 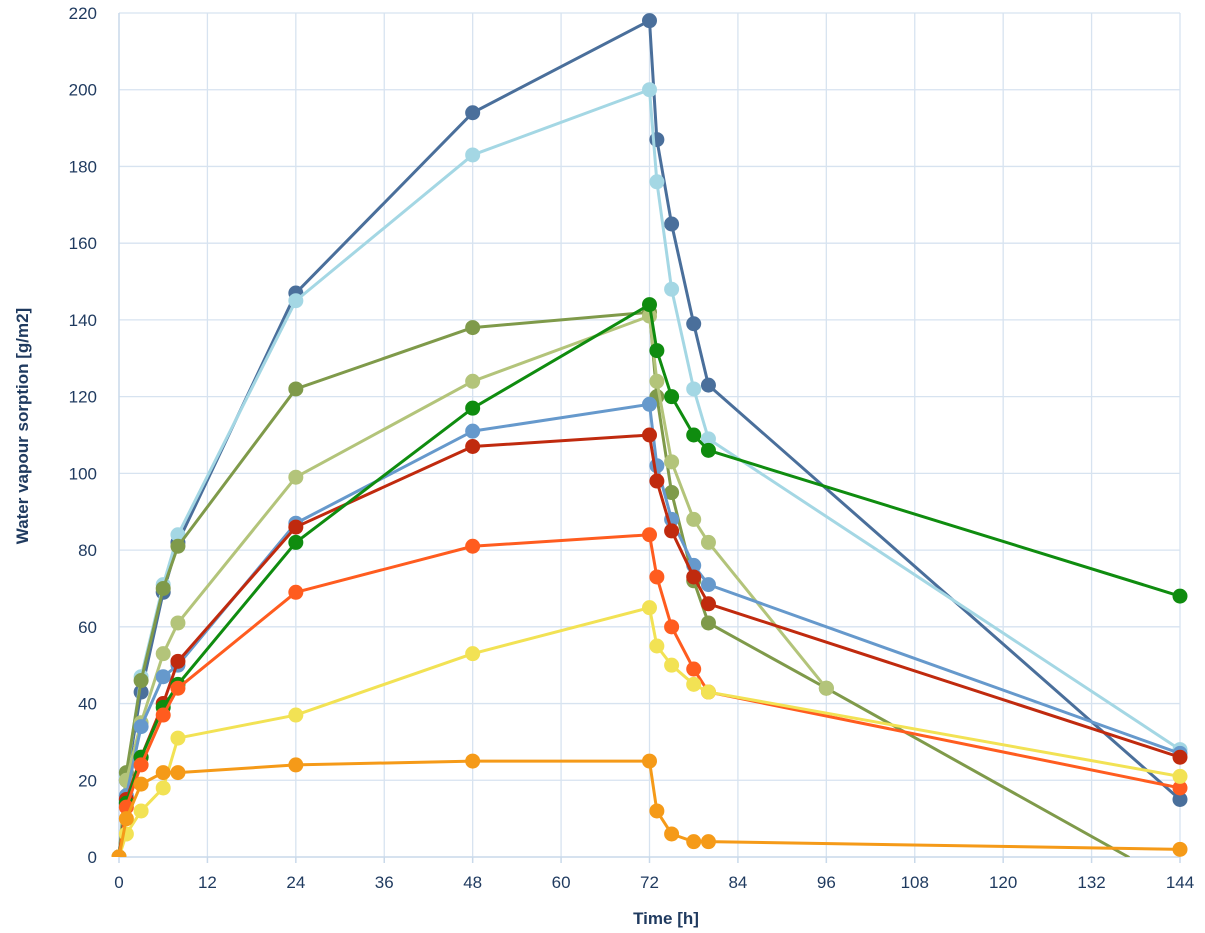 What do you see at coordinates (87, 704) in the screenshot?
I see `y-tick-label: 40` at bounding box center [87, 704].